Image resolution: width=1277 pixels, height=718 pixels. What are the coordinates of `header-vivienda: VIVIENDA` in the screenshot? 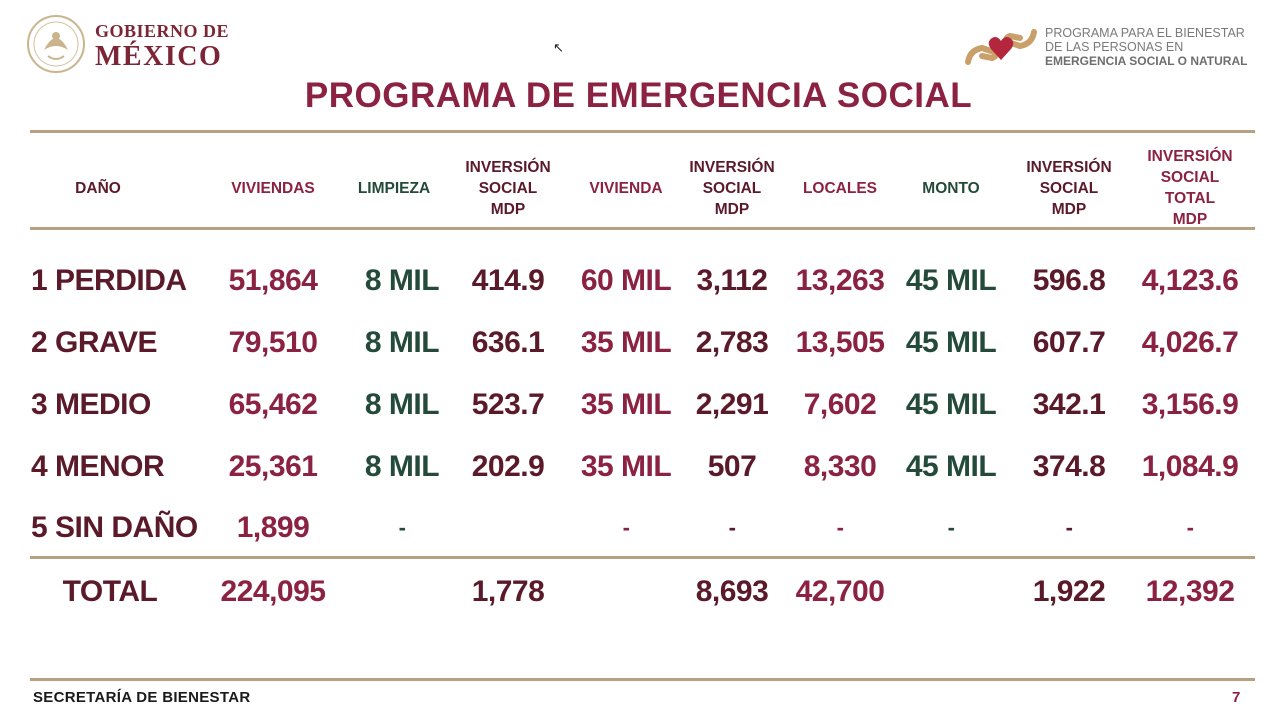 It's located at (626, 188).